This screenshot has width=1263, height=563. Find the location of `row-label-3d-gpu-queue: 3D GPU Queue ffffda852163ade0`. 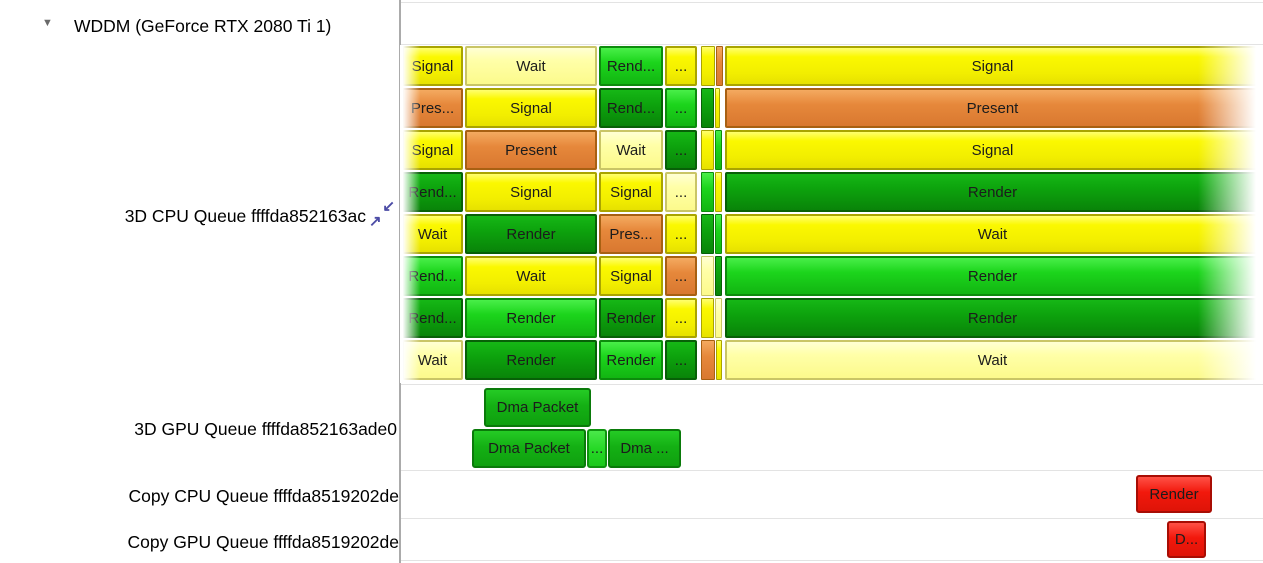

row-label-3d-gpu-queue: 3D GPU Queue ffffda852163ade0 is located at coordinates (265, 429).